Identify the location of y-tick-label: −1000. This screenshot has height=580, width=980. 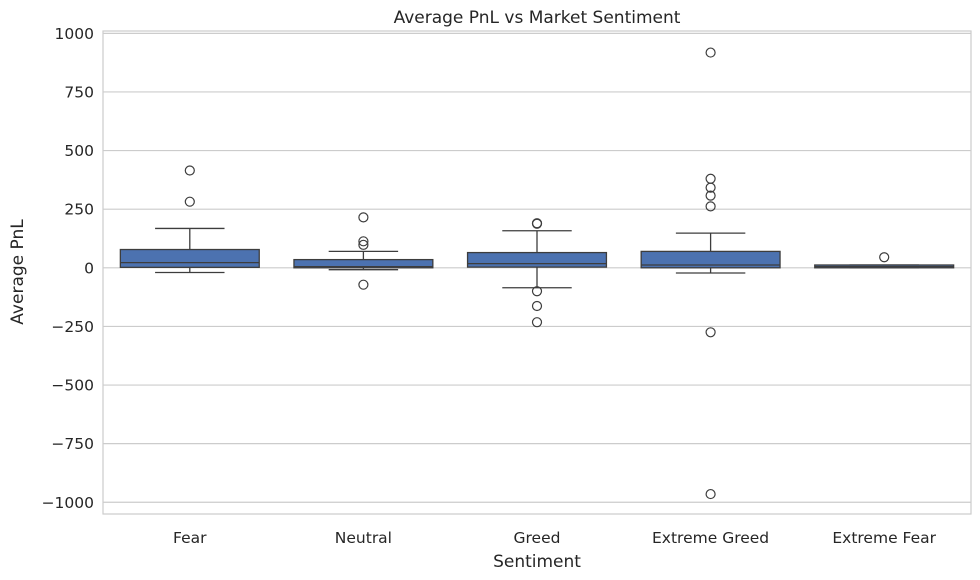
(68, 503).